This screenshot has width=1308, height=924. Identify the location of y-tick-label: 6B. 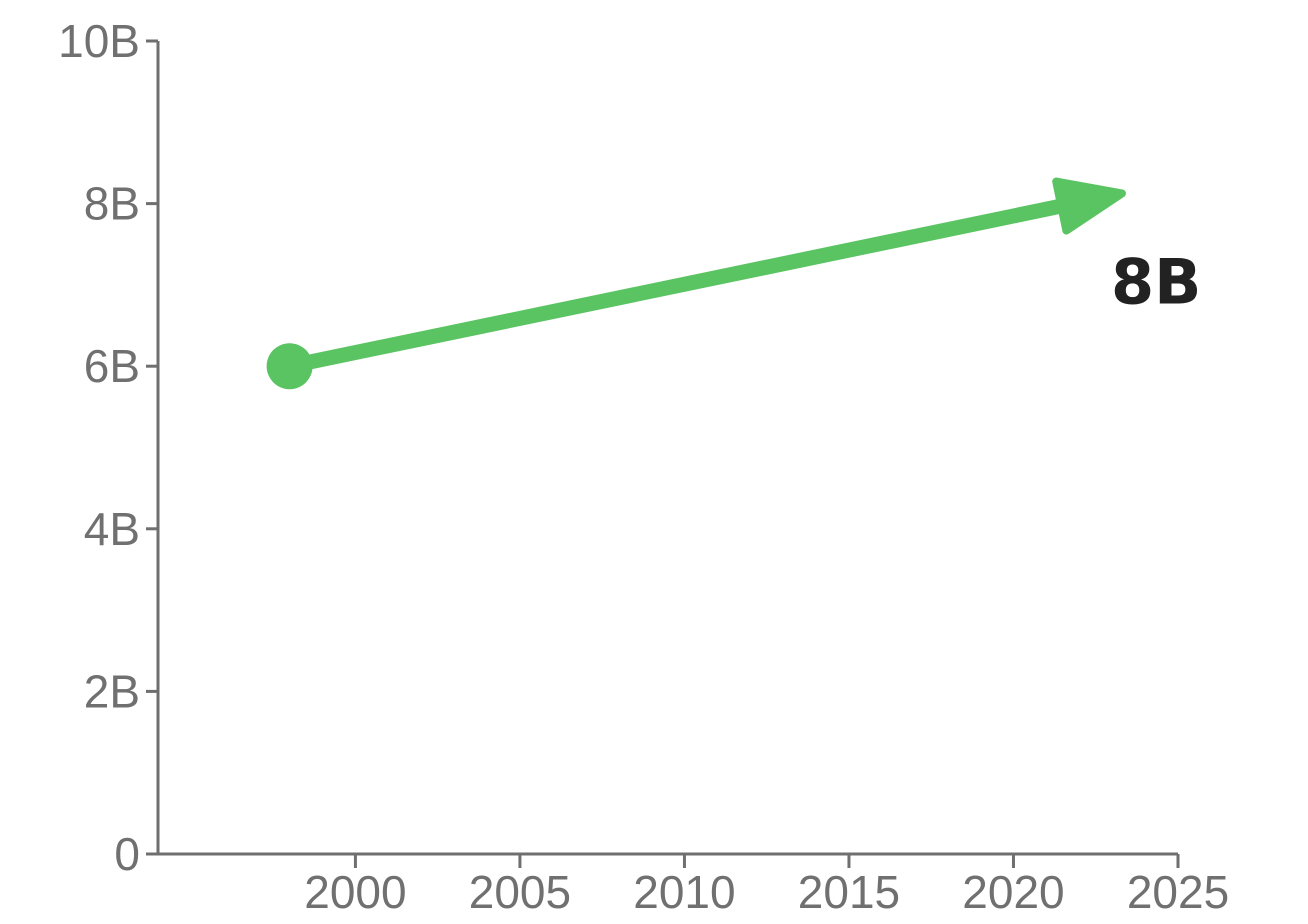
(112, 366).